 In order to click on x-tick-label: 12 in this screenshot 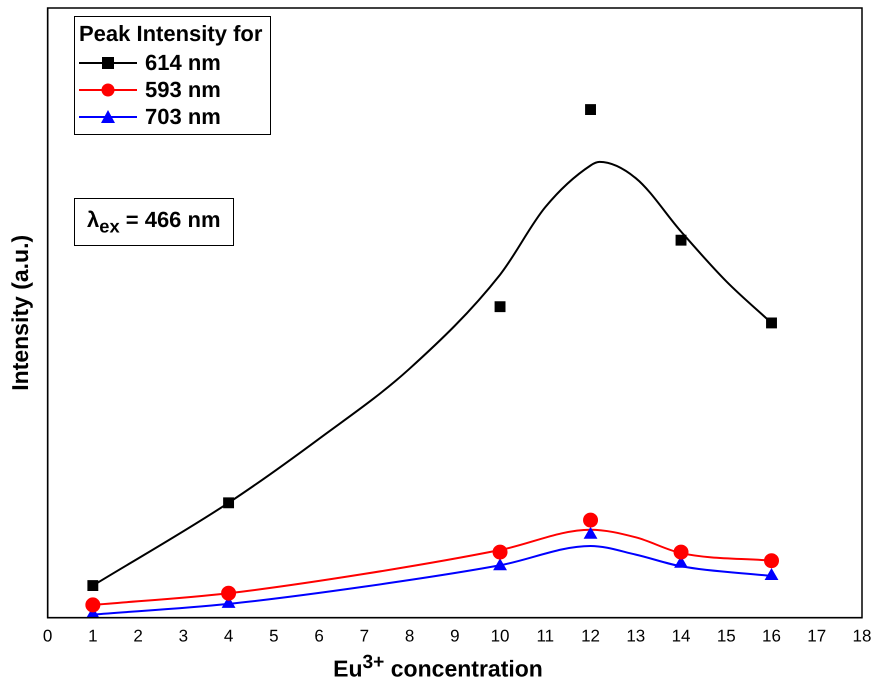, I will do `click(590, 636)`.